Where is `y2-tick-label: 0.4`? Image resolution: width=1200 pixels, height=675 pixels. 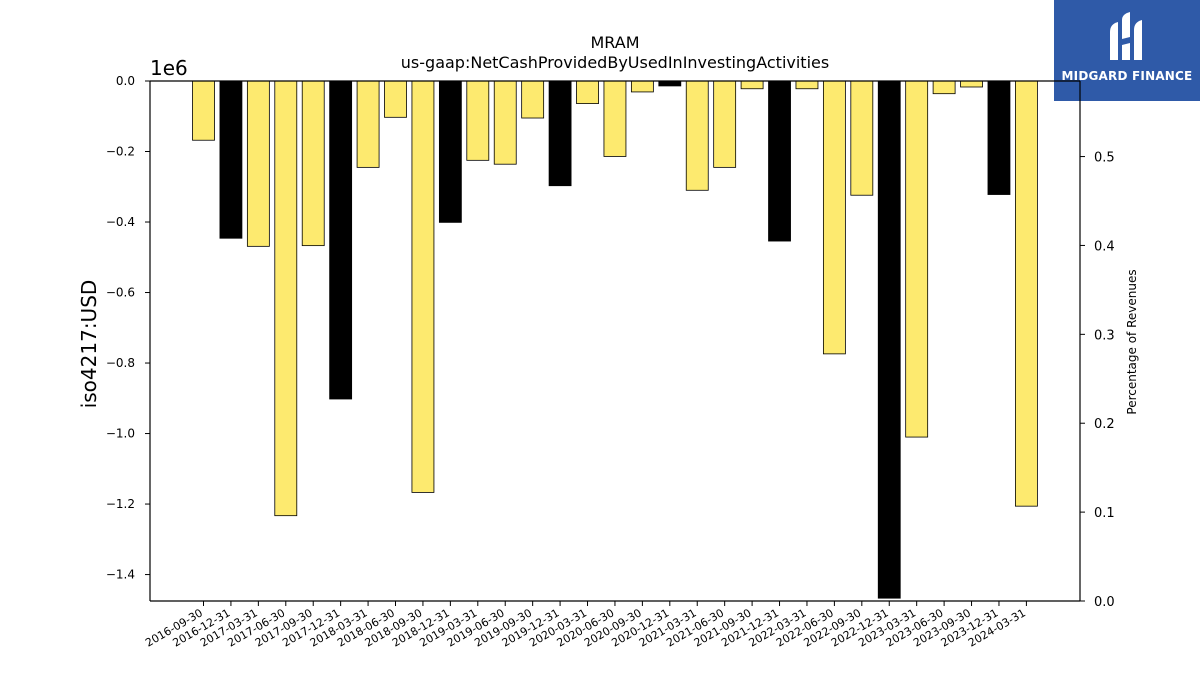 y2-tick-label: 0.4 is located at coordinates (1104, 246).